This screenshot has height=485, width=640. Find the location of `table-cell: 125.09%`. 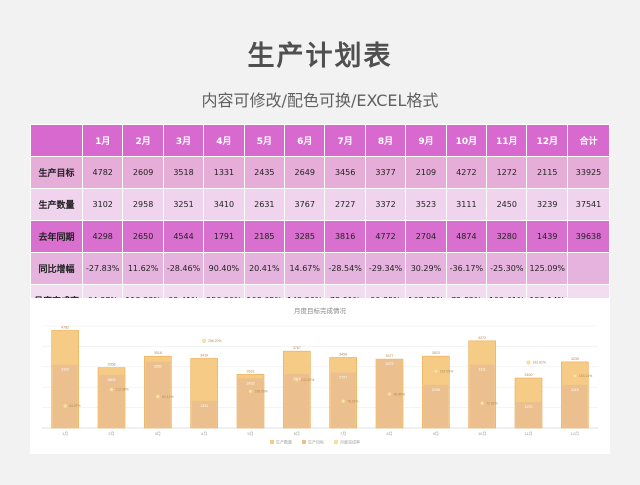

table-cell: 125.09% is located at coordinates (547, 268).